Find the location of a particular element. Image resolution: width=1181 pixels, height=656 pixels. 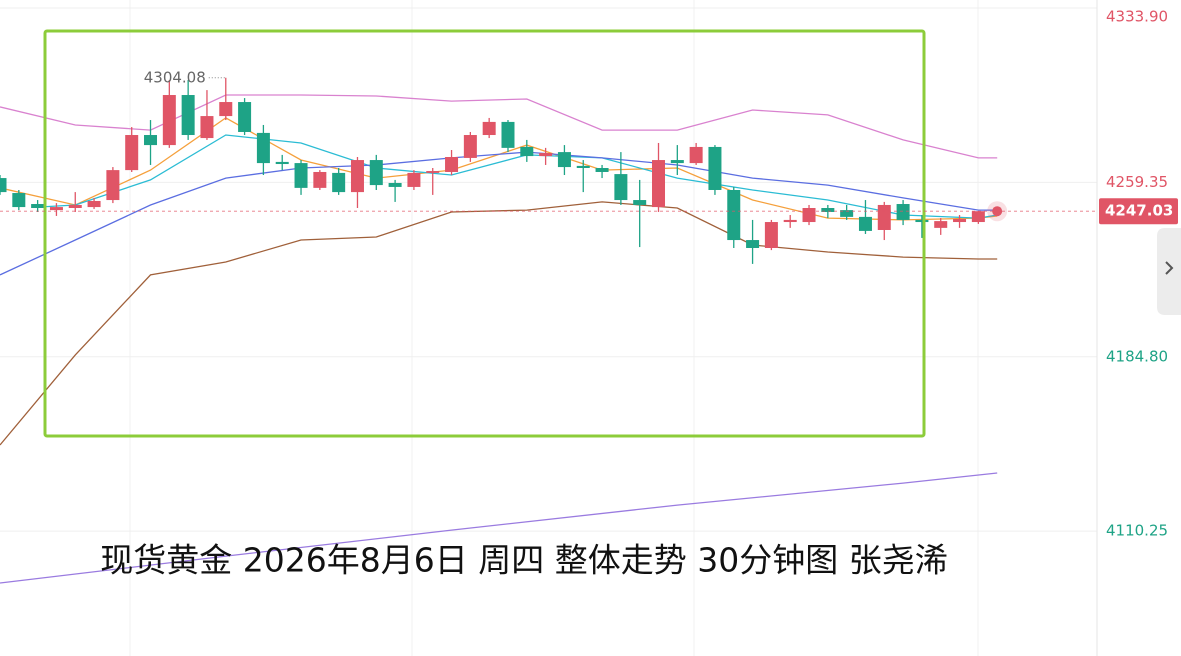

y-tick-label: 4184.80 is located at coordinates (1137, 356).